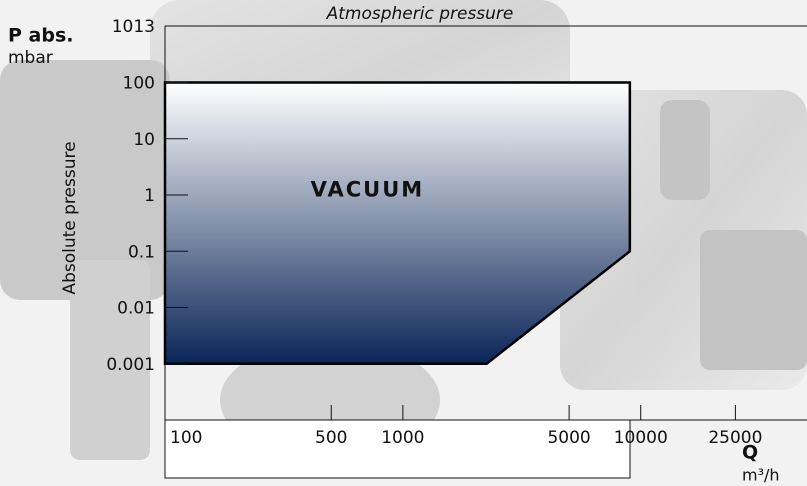 The height and width of the screenshot is (486, 807). I want to click on y-tick-label: 100, so click(139, 84).